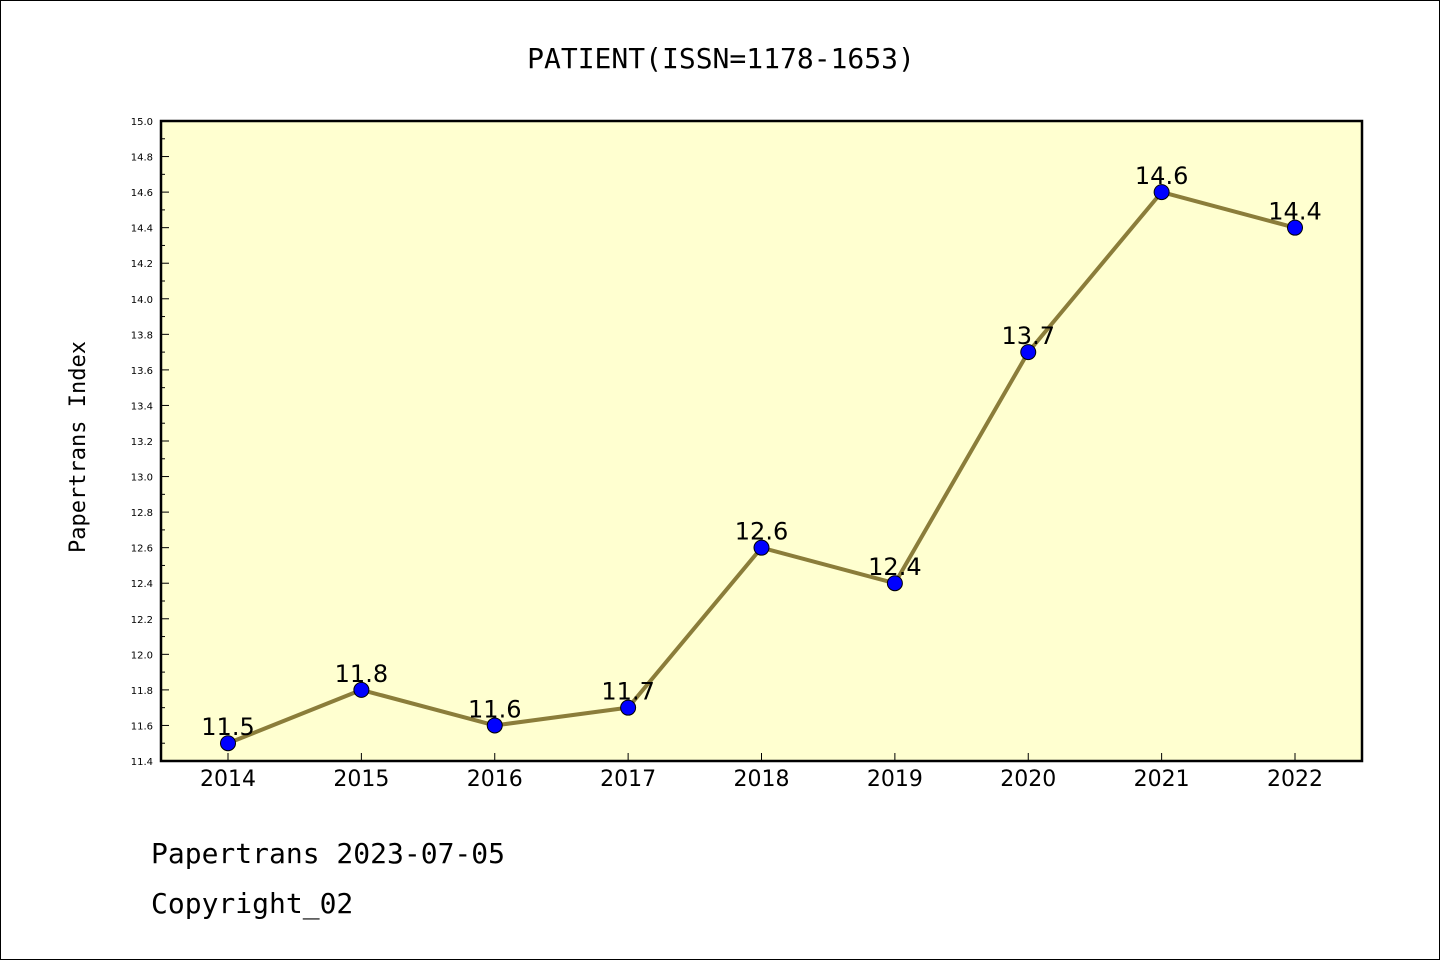 This screenshot has height=961, width=1440. I want to click on x-tick-label: 2022, so click(1295, 779).